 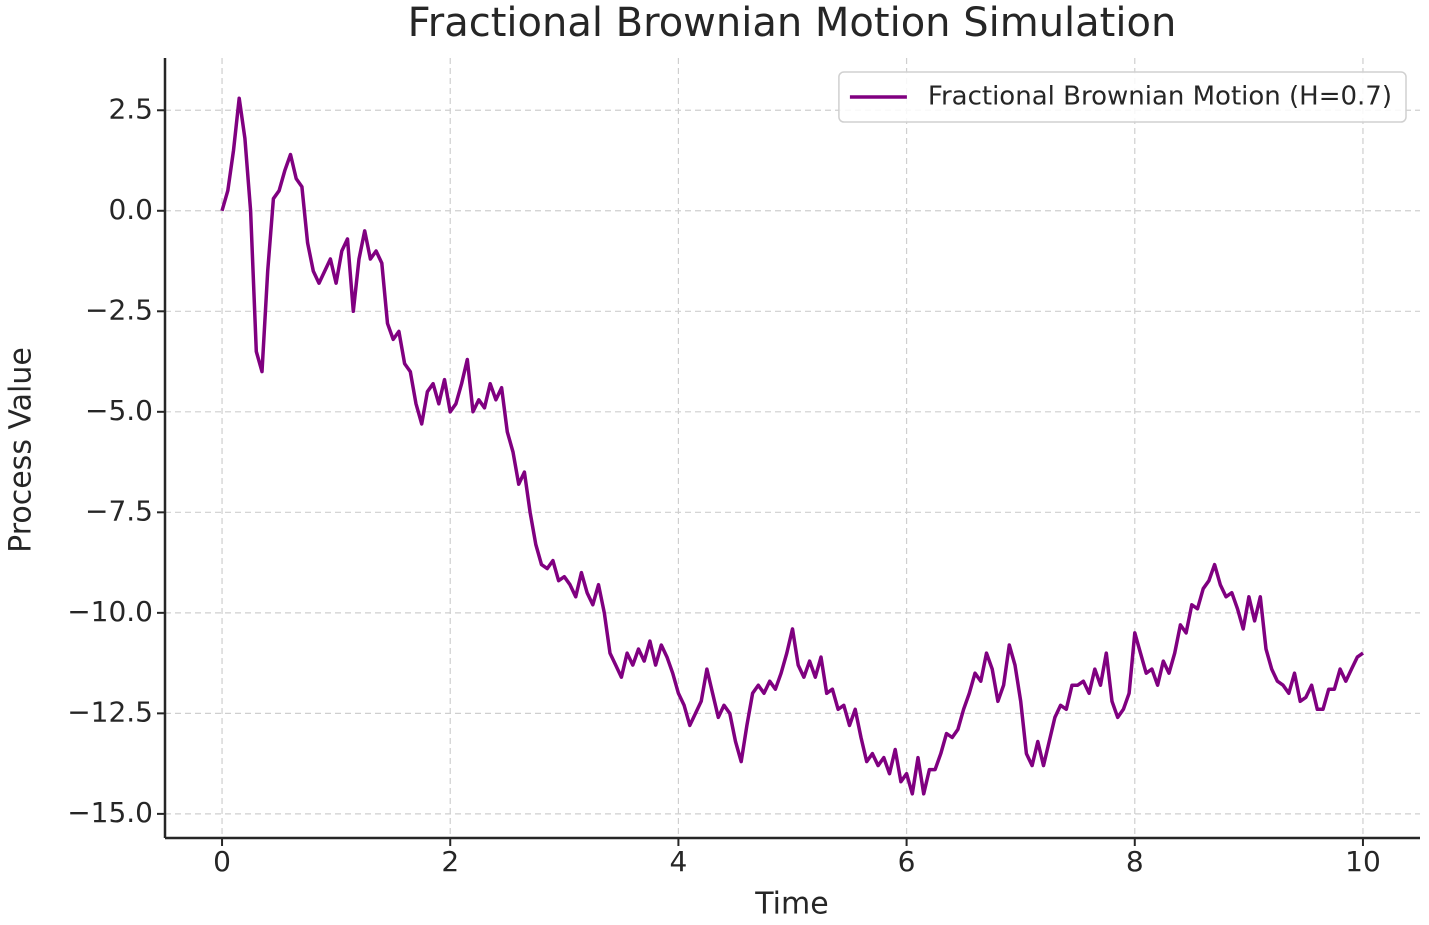 What do you see at coordinates (907, 861) in the screenshot?
I see `x-tick-label: 6` at bounding box center [907, 861].